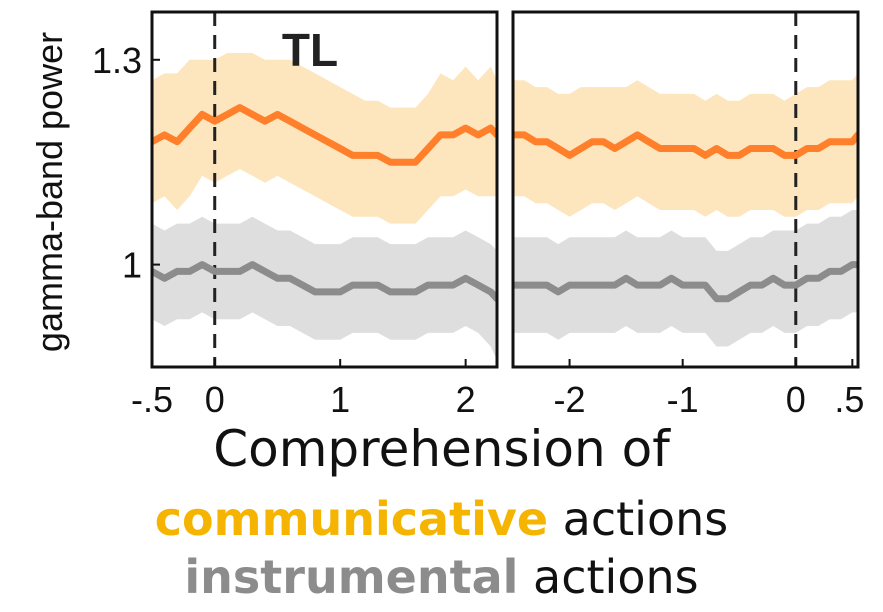  What do you see at coordinates (638, 519) in the screenshot?
I see `caption-actions-1: actions` at bounding box center [638, 519].